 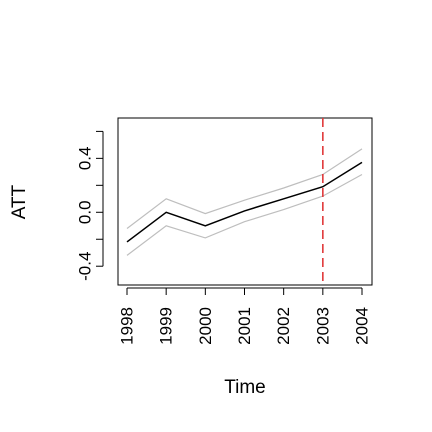 I want to click on series-line-estimate, so click(x=244, y=202).